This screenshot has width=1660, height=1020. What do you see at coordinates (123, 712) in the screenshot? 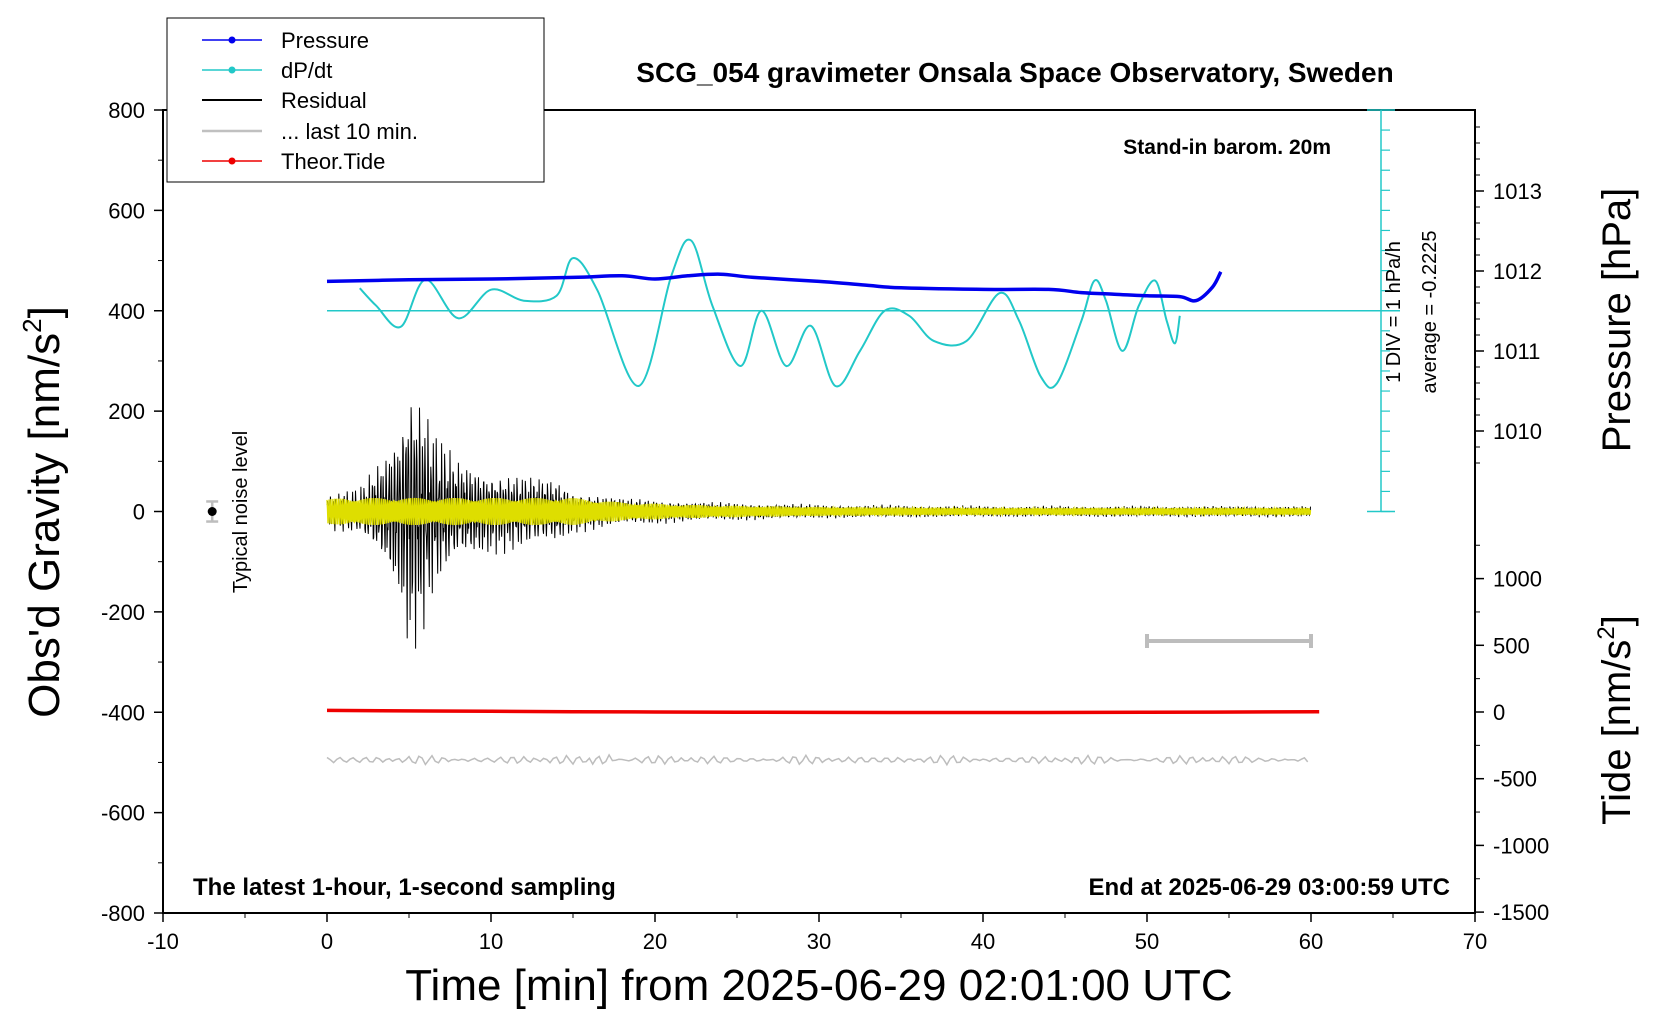
I see `y-tick-label: -400` at bounding box center [123, 712].